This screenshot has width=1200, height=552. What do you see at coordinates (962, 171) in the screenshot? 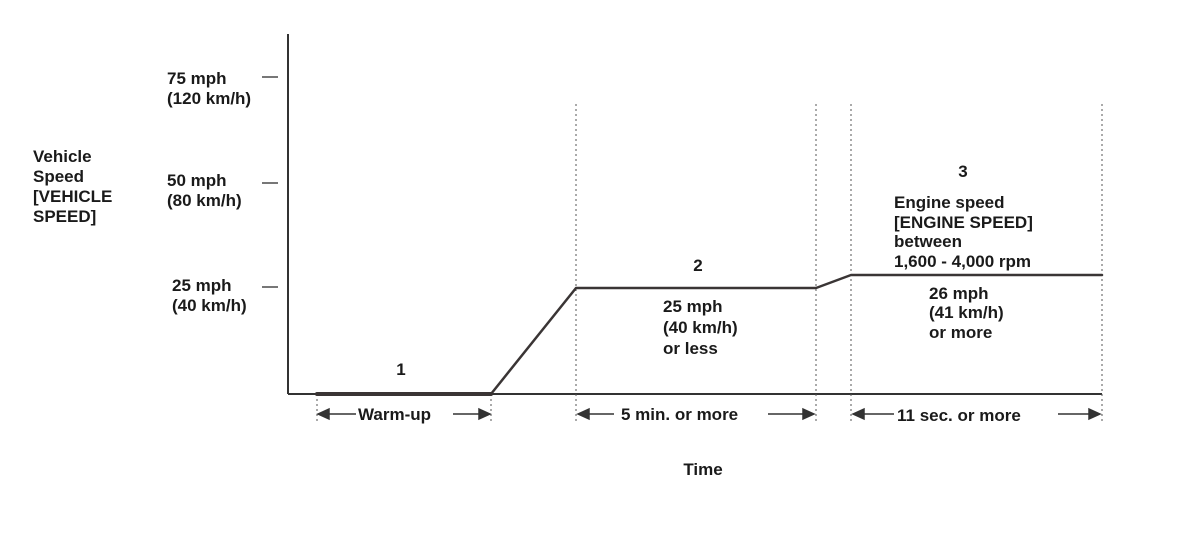
I see `phase-3-number: 3` at bounding box center [962, 171].